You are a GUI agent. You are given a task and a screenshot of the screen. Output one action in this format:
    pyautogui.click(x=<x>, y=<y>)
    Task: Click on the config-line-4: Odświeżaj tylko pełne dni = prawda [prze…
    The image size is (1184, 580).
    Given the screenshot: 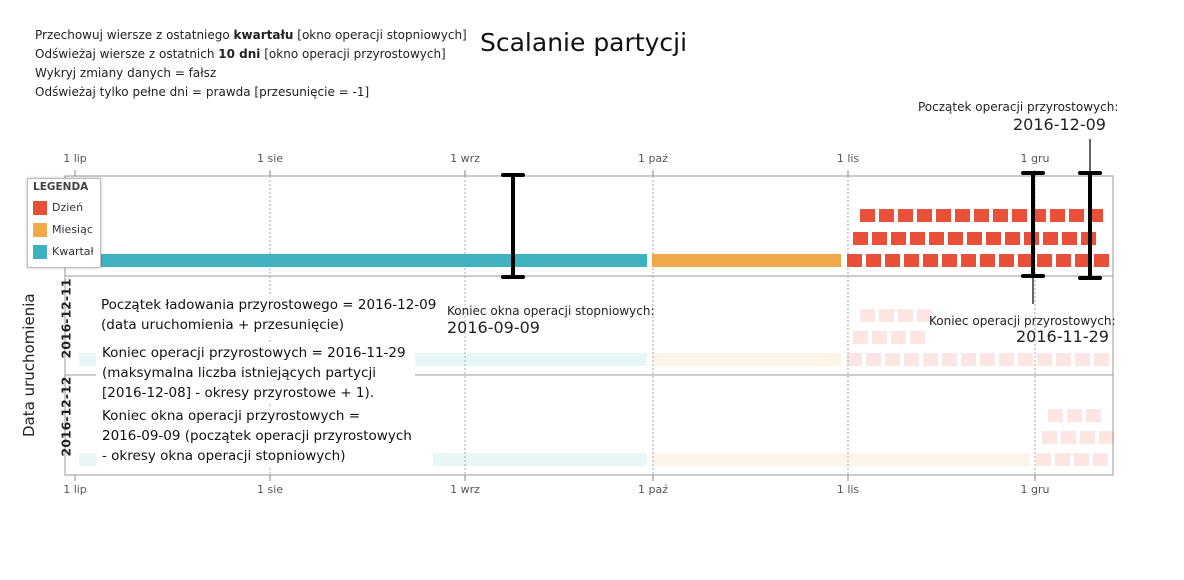 What is the action you would take?
    pyautogui.click(x=202, y=92)
    